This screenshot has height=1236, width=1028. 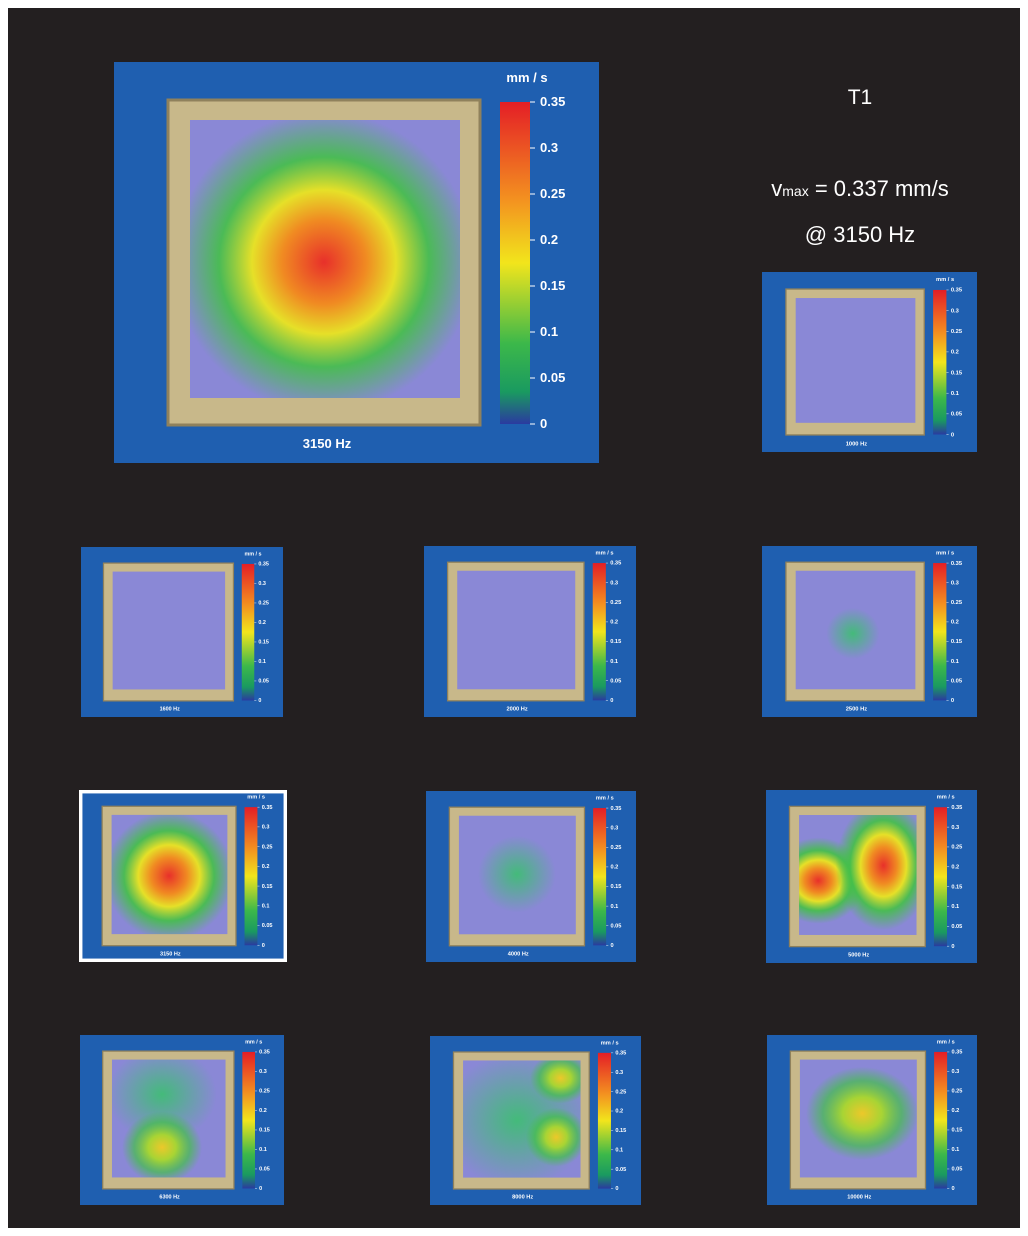 What do you see at coordinates (169, 1198) in the screenshot?
I see `frequency-label: 6300 Hz` at bounding box center [169, 1198].